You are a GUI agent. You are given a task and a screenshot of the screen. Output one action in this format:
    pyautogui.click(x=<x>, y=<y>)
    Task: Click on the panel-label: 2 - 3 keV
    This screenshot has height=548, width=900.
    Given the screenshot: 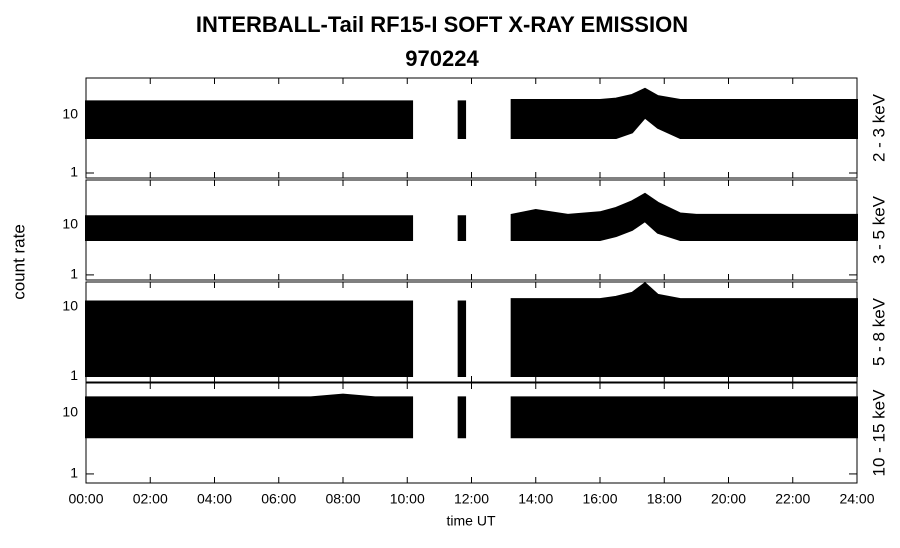 What is the action you would take?
    pyautogui.click(x=878, y=127)
    